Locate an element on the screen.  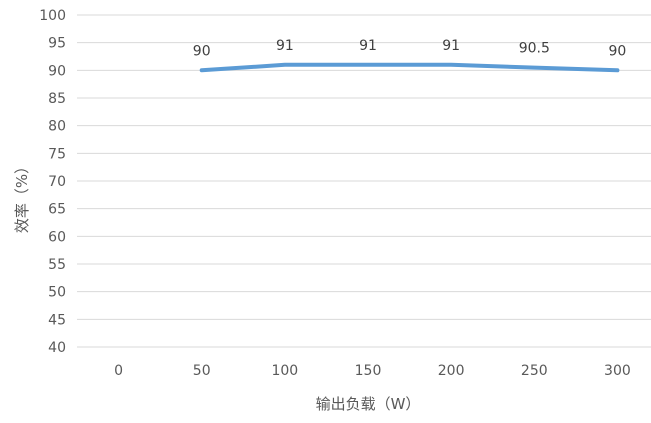
y-tick-label: 95 is located at coordinates (57, 44).